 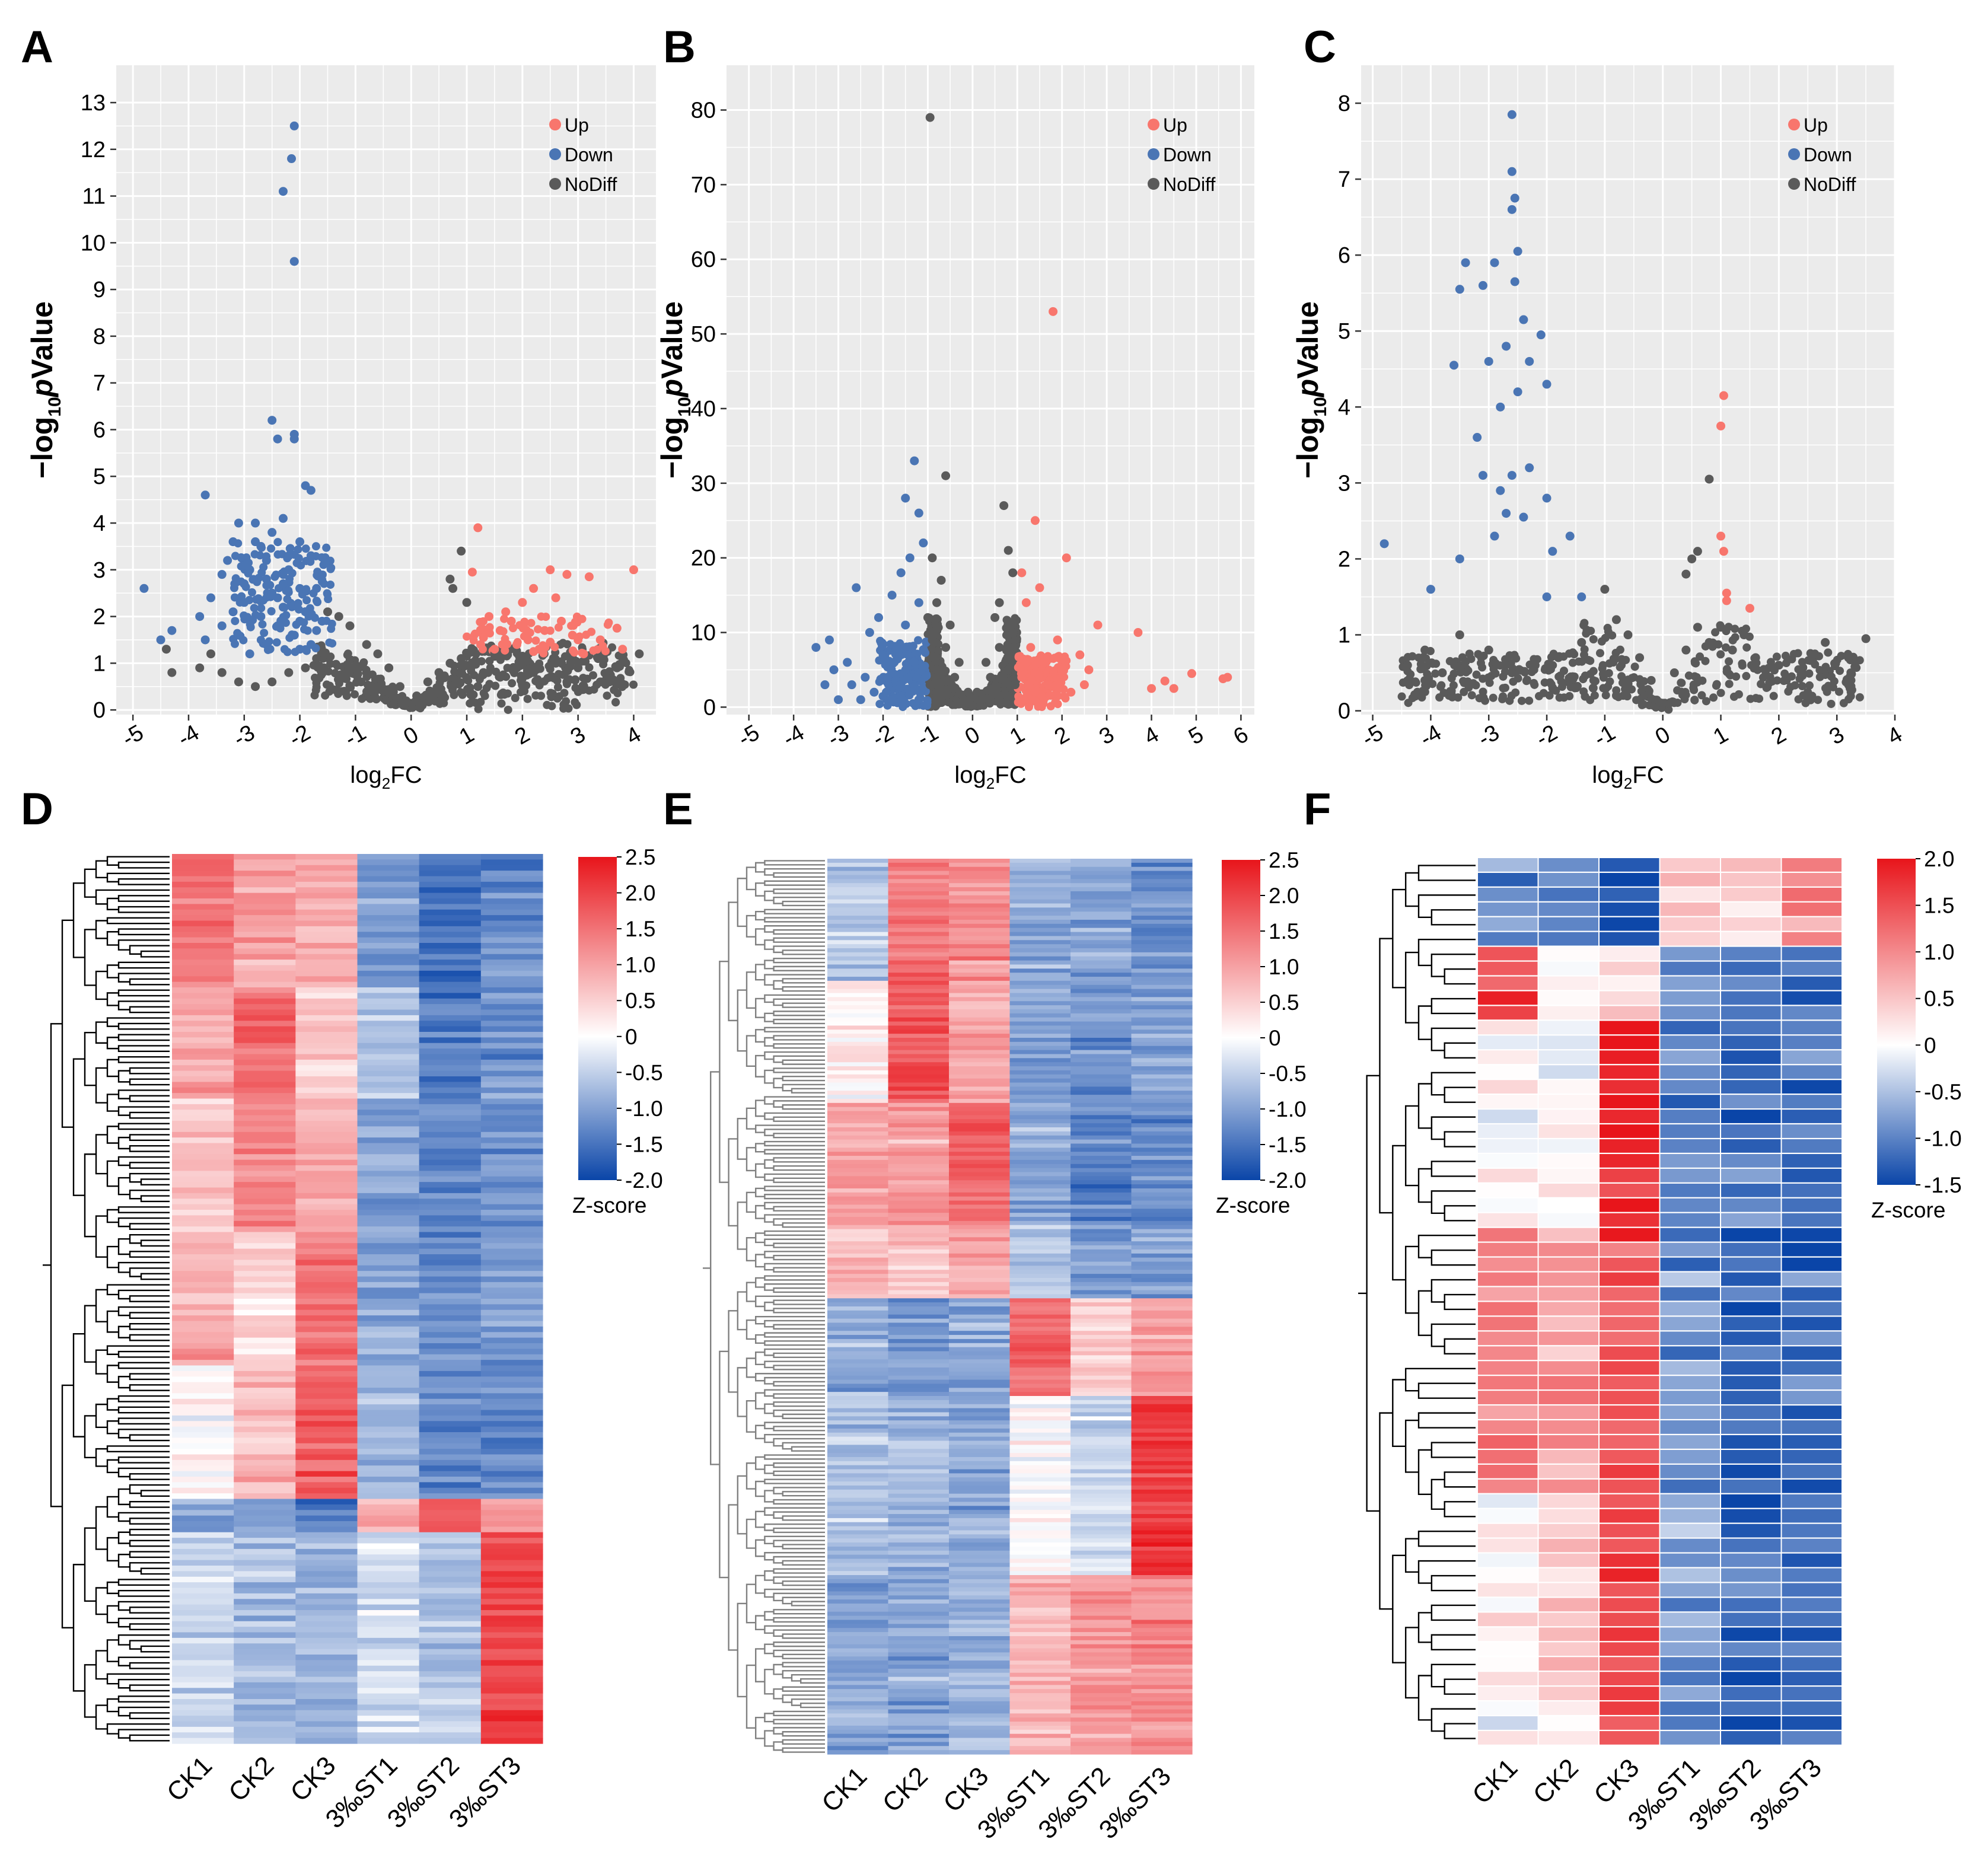 What do you see at coordinates (634, 736) in the screenshot?
I see `x-tick-label: 4` at bounding box center [634, 736].